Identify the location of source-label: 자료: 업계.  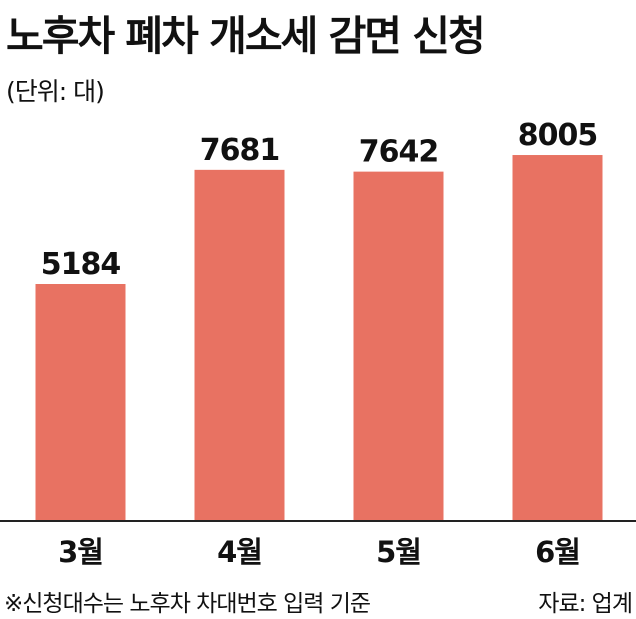
(585, 604).